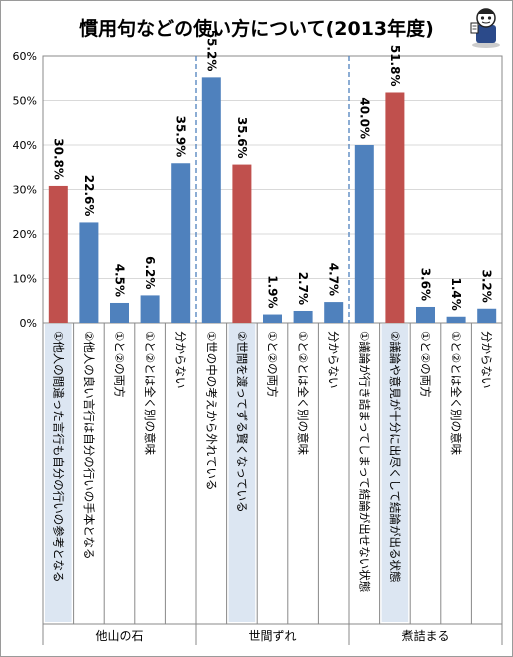 Image resolution: width=513 pixels, height=657 pixels. I want to click on category-label: ②議論や意見が十分に出尽くして結論が出る状態, so click(395, 456).